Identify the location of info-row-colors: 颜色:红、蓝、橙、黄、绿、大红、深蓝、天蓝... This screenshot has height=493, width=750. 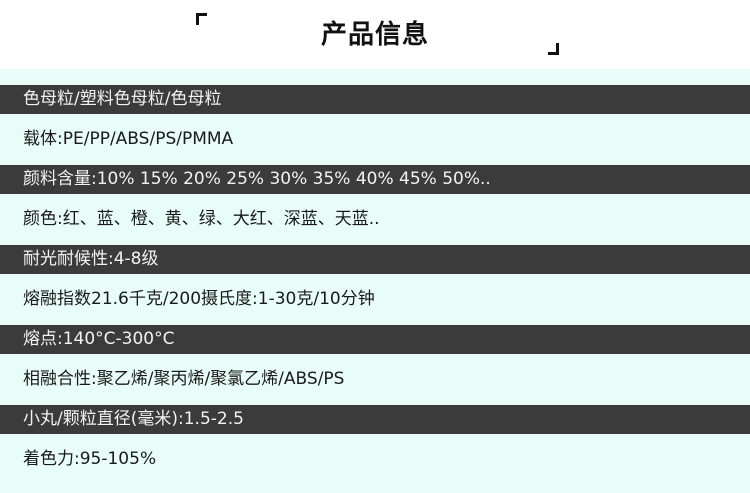
(375, 219).